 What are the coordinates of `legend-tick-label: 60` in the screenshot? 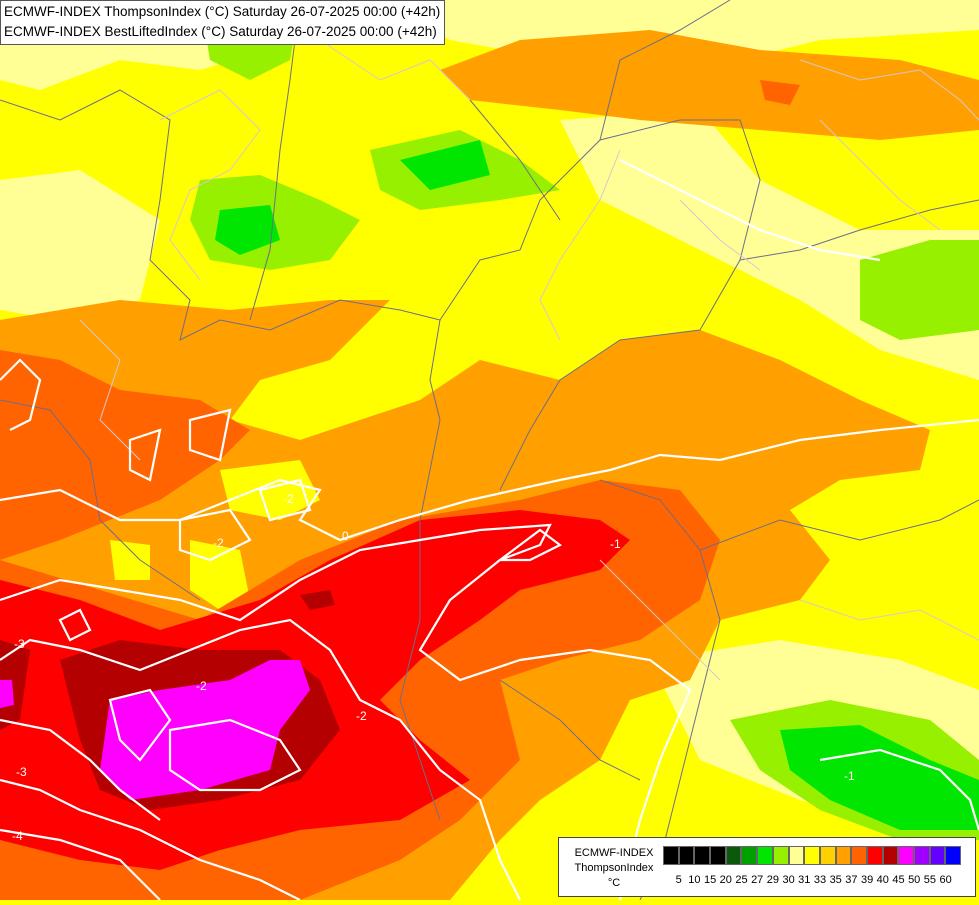 It's located at (945, 880).